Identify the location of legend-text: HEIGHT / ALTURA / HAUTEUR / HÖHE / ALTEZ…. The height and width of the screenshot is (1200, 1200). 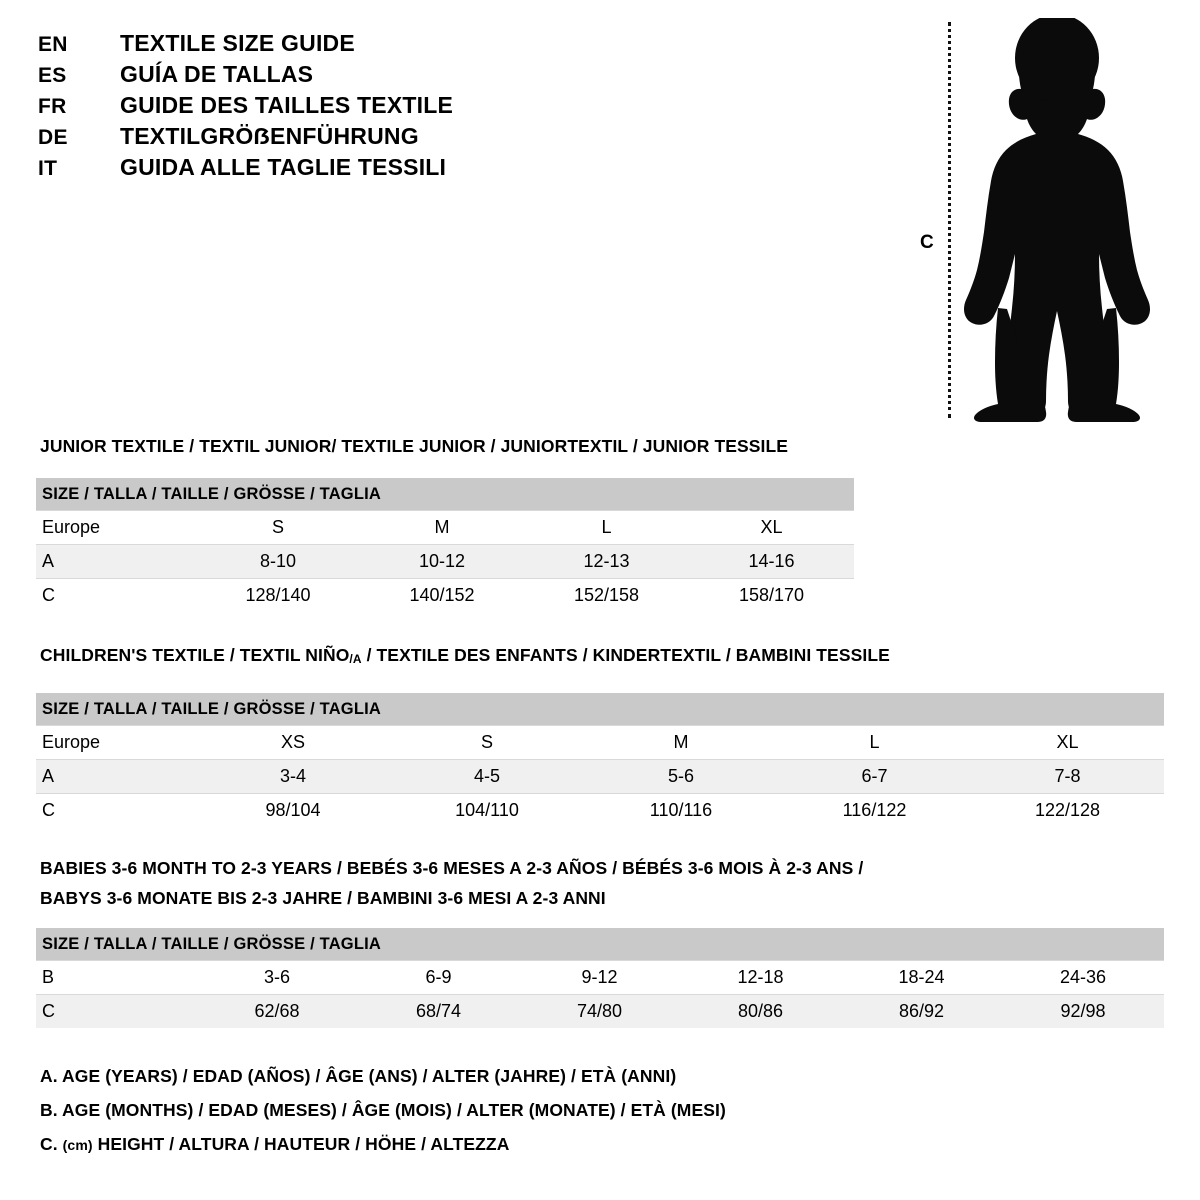
(301, 1144).